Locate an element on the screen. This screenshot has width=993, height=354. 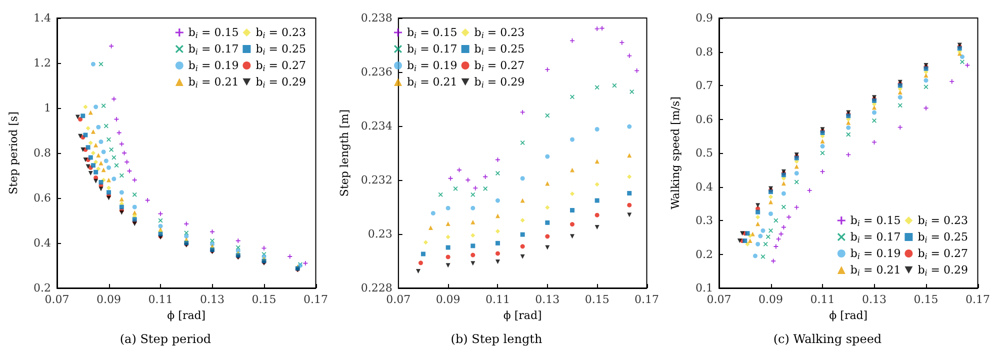
y-tick-label: 0.228 is located at coordinates (376, 288).